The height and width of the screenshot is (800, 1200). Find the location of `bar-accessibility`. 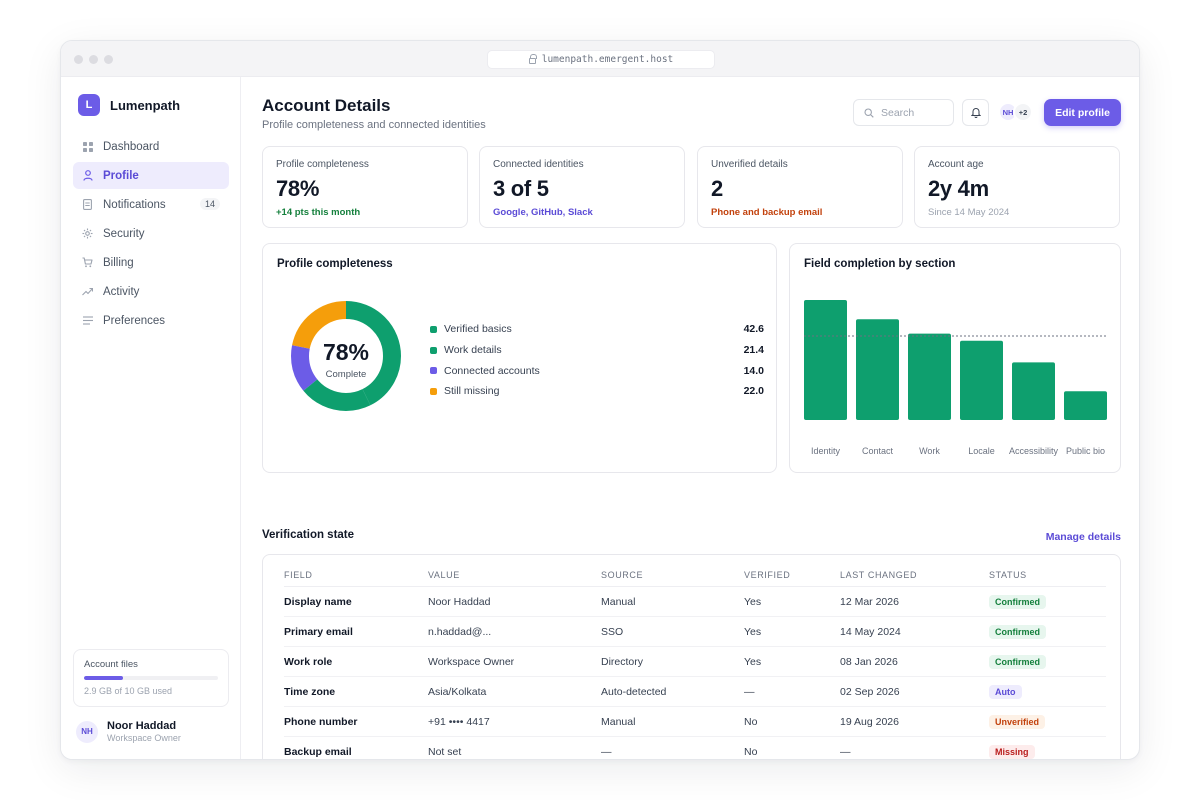

bar-accessibility is located at coordinates (1033, 391).